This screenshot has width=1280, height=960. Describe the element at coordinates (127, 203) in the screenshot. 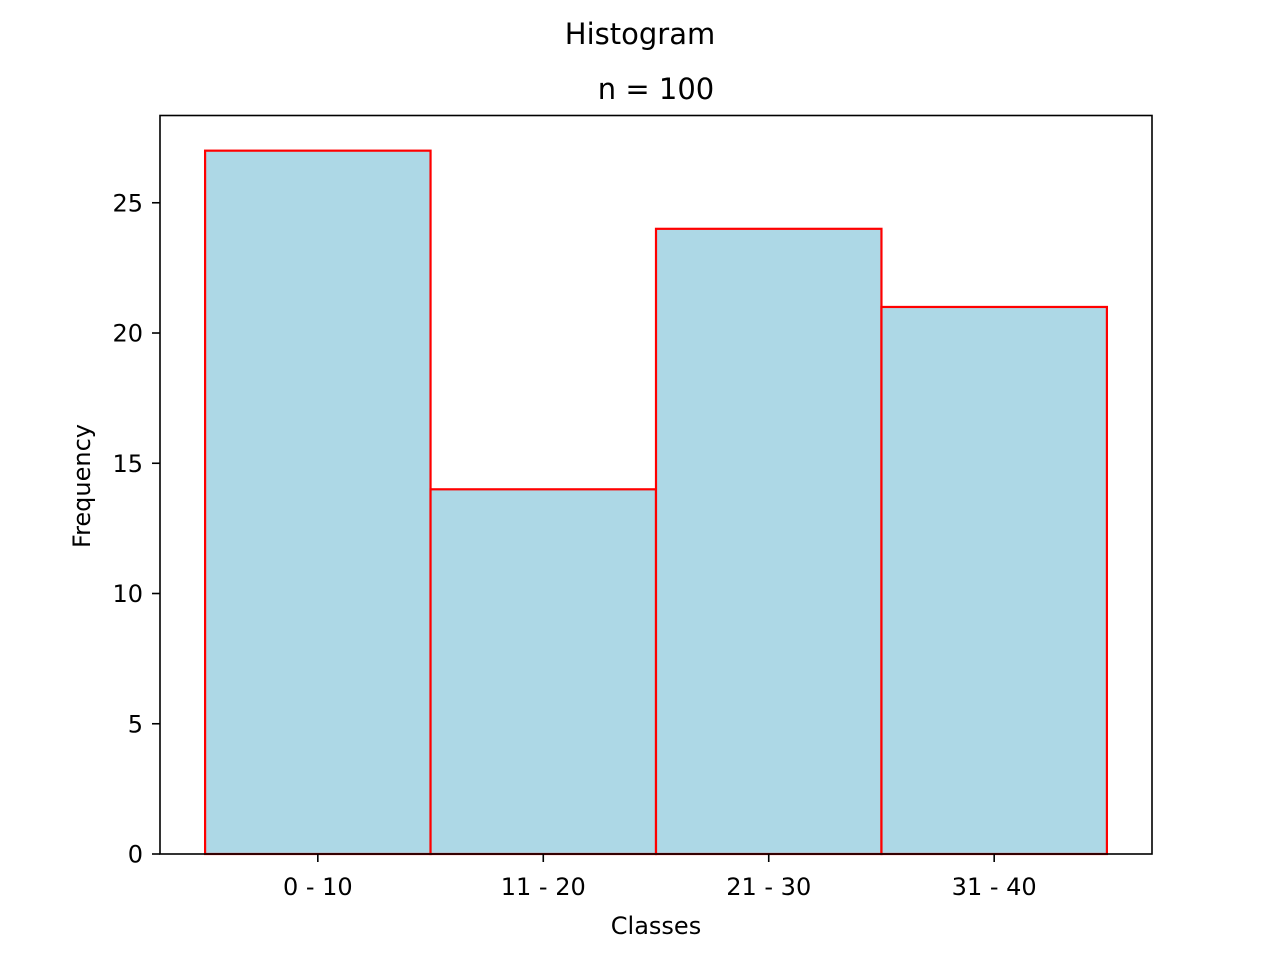

I see `y-tick-label-5: 25` at that location.